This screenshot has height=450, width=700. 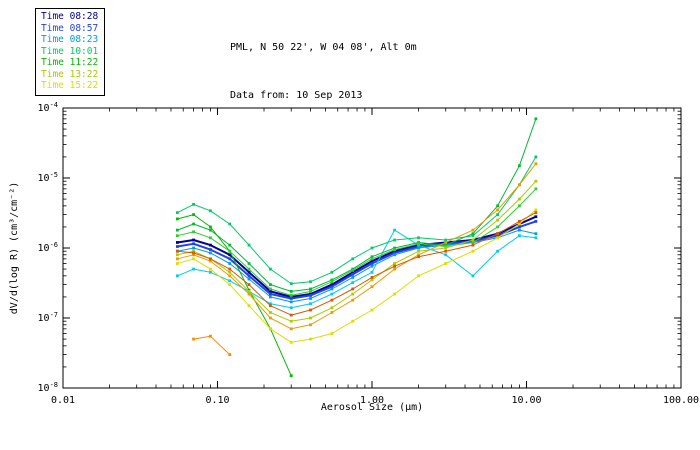 I want to click on legend-entry-time-13-22: Time 13:22, so click(x=70, y=74).